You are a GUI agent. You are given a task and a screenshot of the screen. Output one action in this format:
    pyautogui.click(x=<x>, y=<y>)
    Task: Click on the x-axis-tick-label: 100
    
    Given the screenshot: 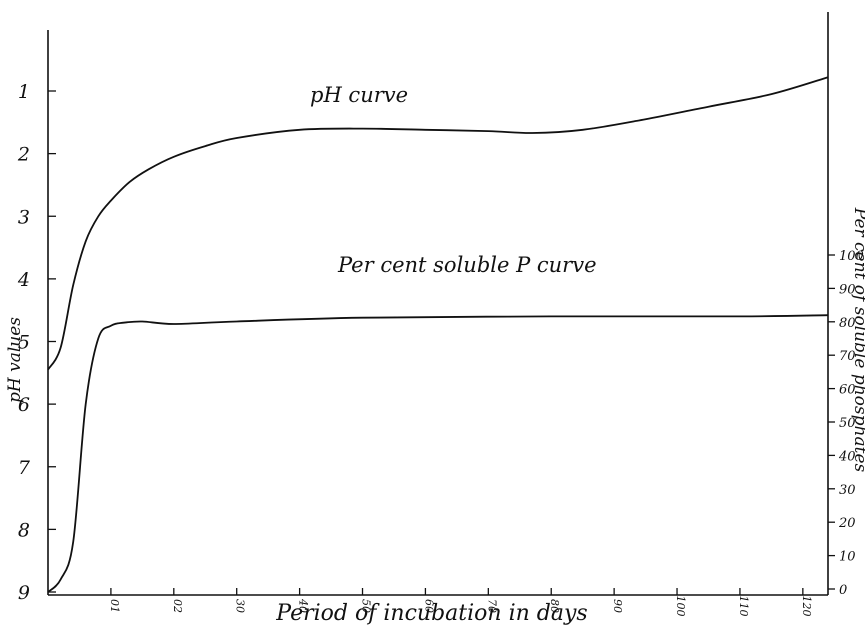 What is the action you would take?
    pyautogui.click(x=680, y=606)
    